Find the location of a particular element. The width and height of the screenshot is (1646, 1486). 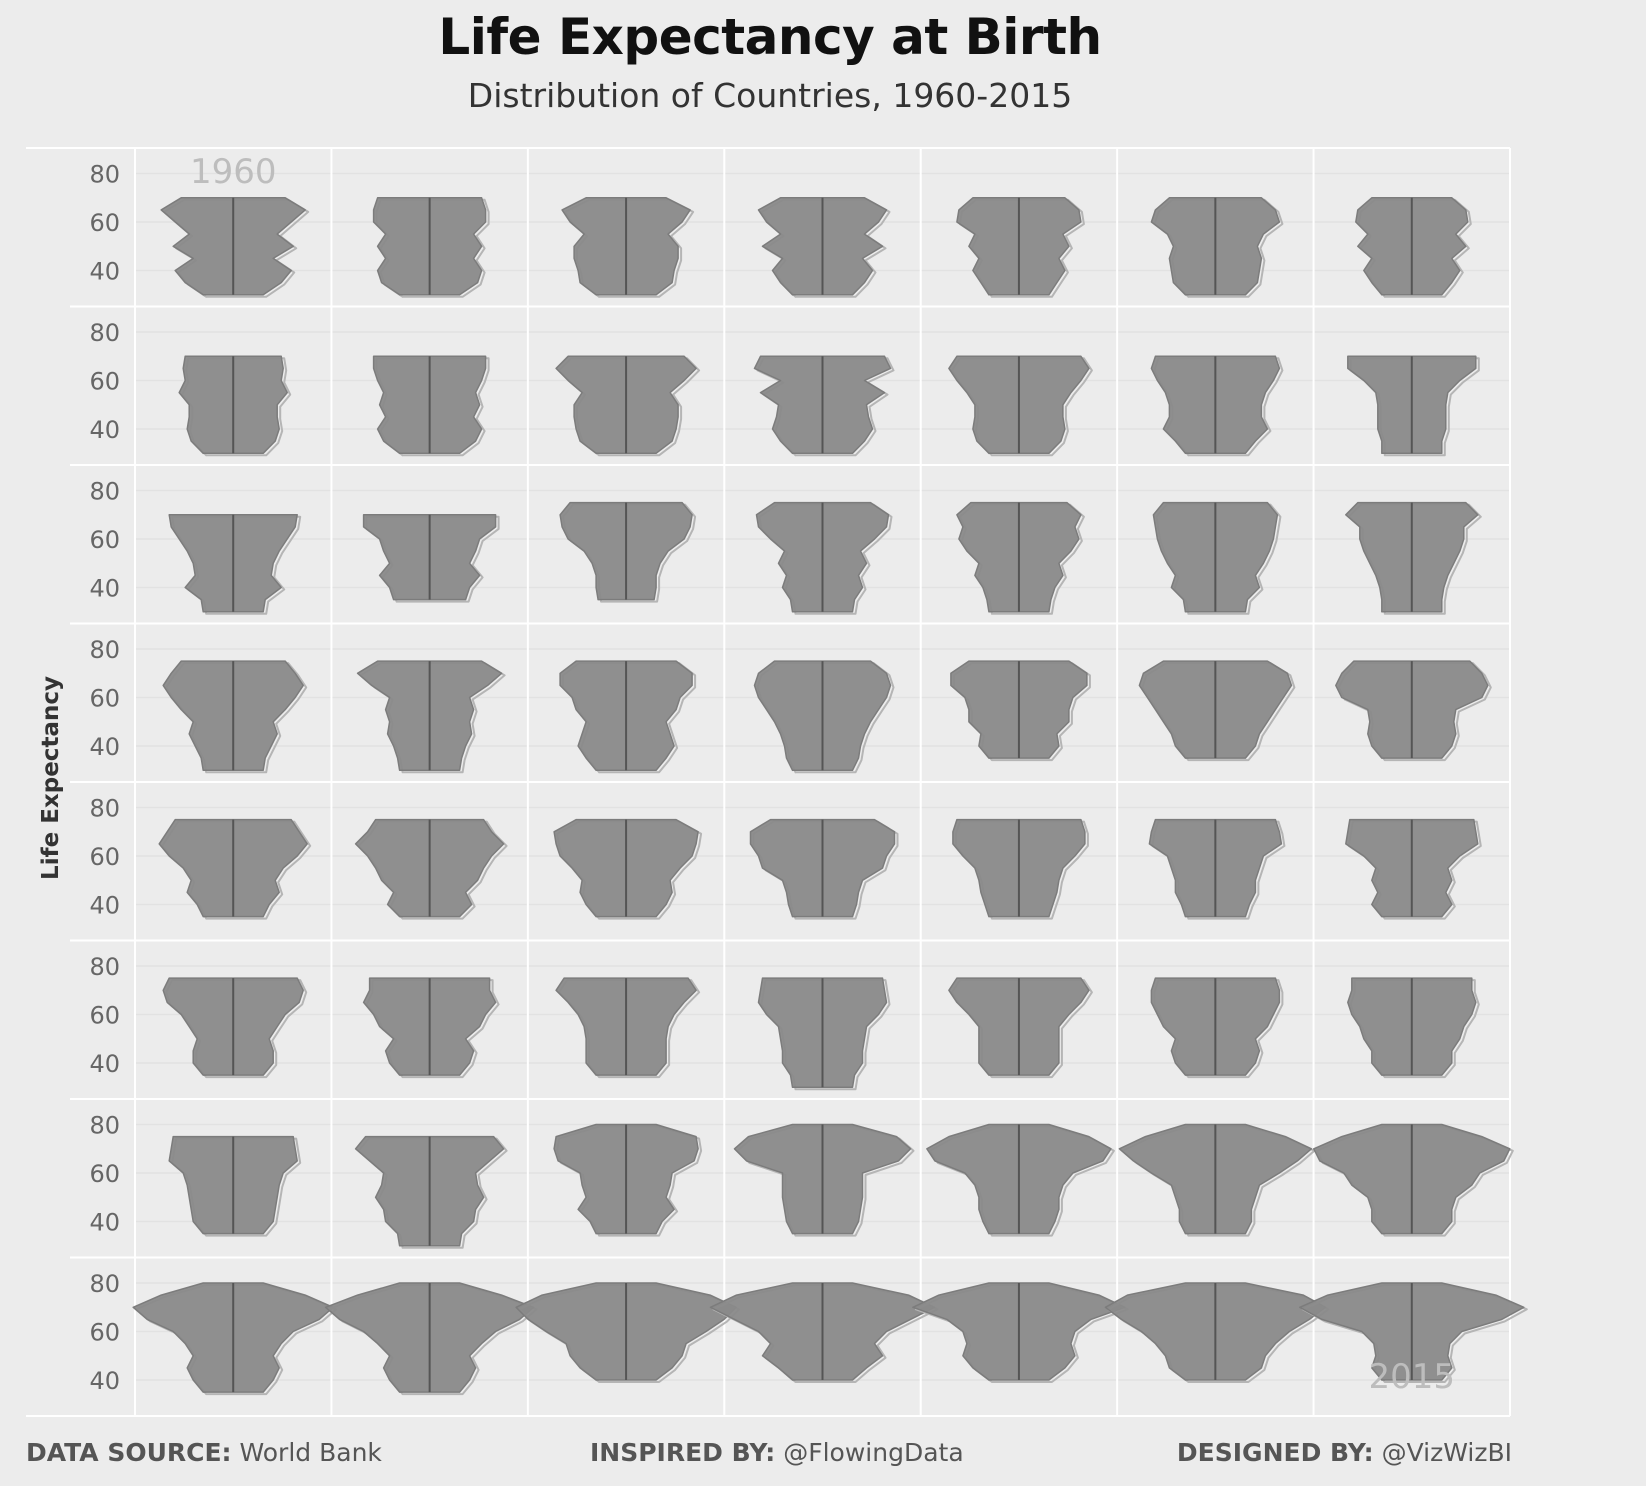

y-axis-label: Life Expectancy is located at coordinates (51, 778).